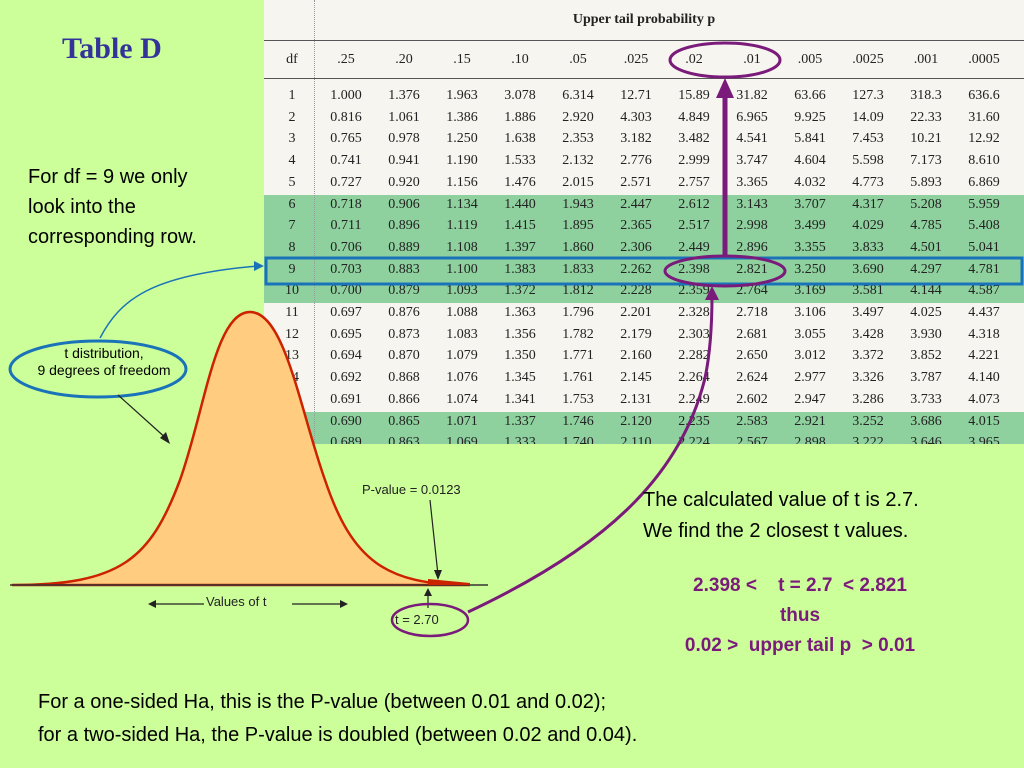  I want to click on table-cell: 2.160, so click(636, 356).